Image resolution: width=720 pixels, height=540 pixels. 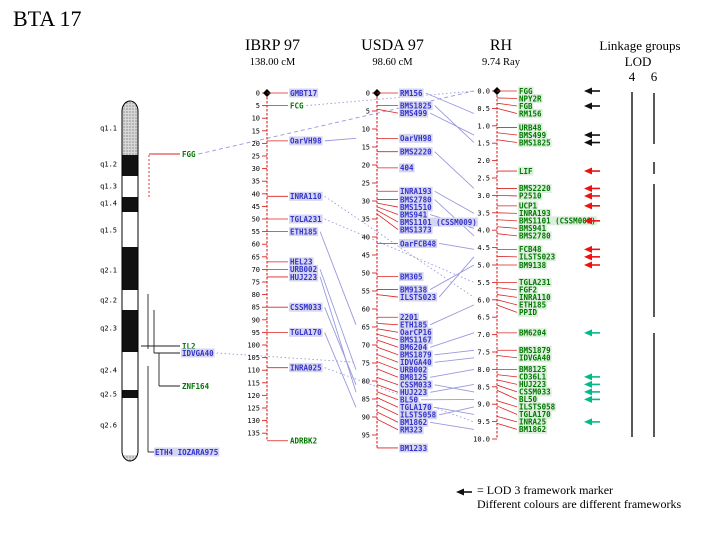 I want to click on chrom-label-highlight, so click(x=187, y=452).